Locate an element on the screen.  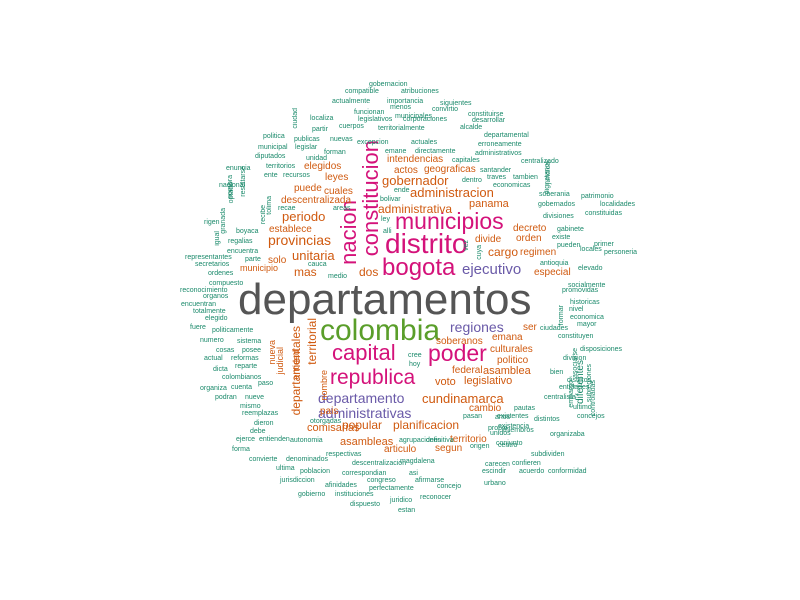
word-unidos: unidos is located at coordinates (500, 433).